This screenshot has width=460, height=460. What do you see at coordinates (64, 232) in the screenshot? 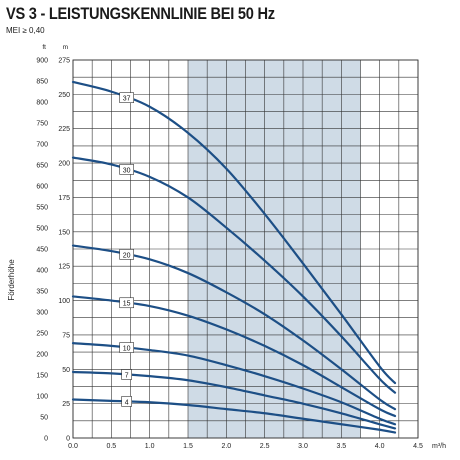
I see `y-tick-label-m: 150` at bounding box center [64, 232].